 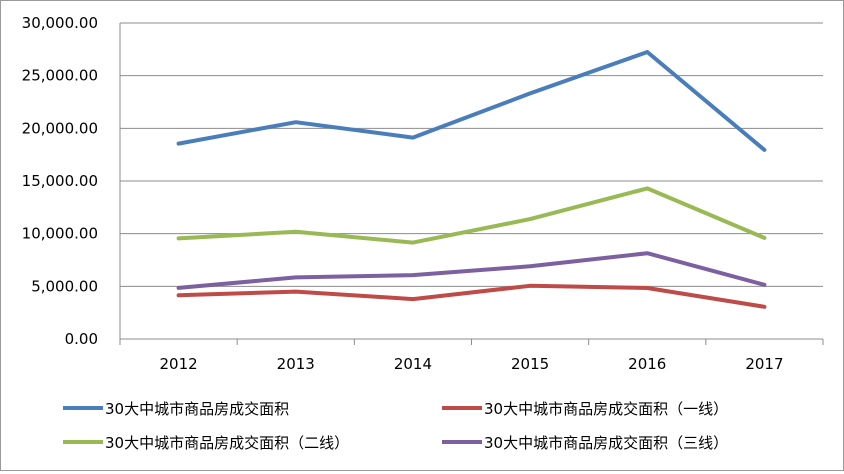 What do you see at coordinates (530, 364) in the screenshot?
I see `x-tick-label: 2015` at bounding box center [530, 364].